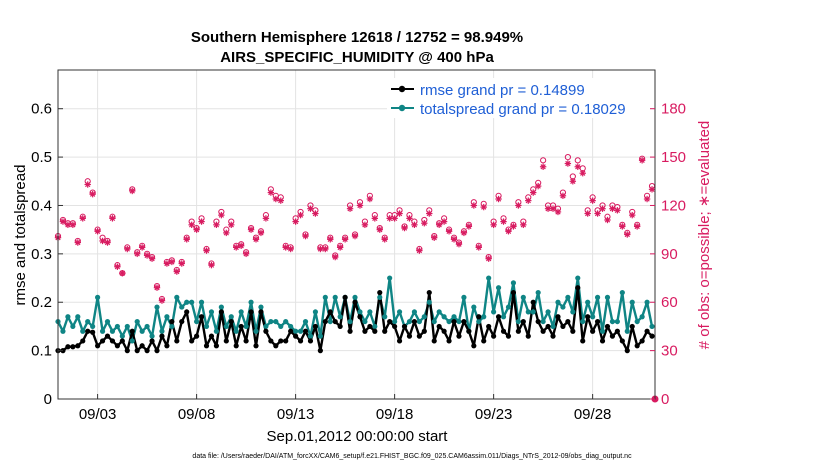 The width and height of the screenshot is (830, 470). What do you see at coordinates (296, 414) in the screenshot?
I see `x-tick-label: 09/13` at bounding box center [296, 414].